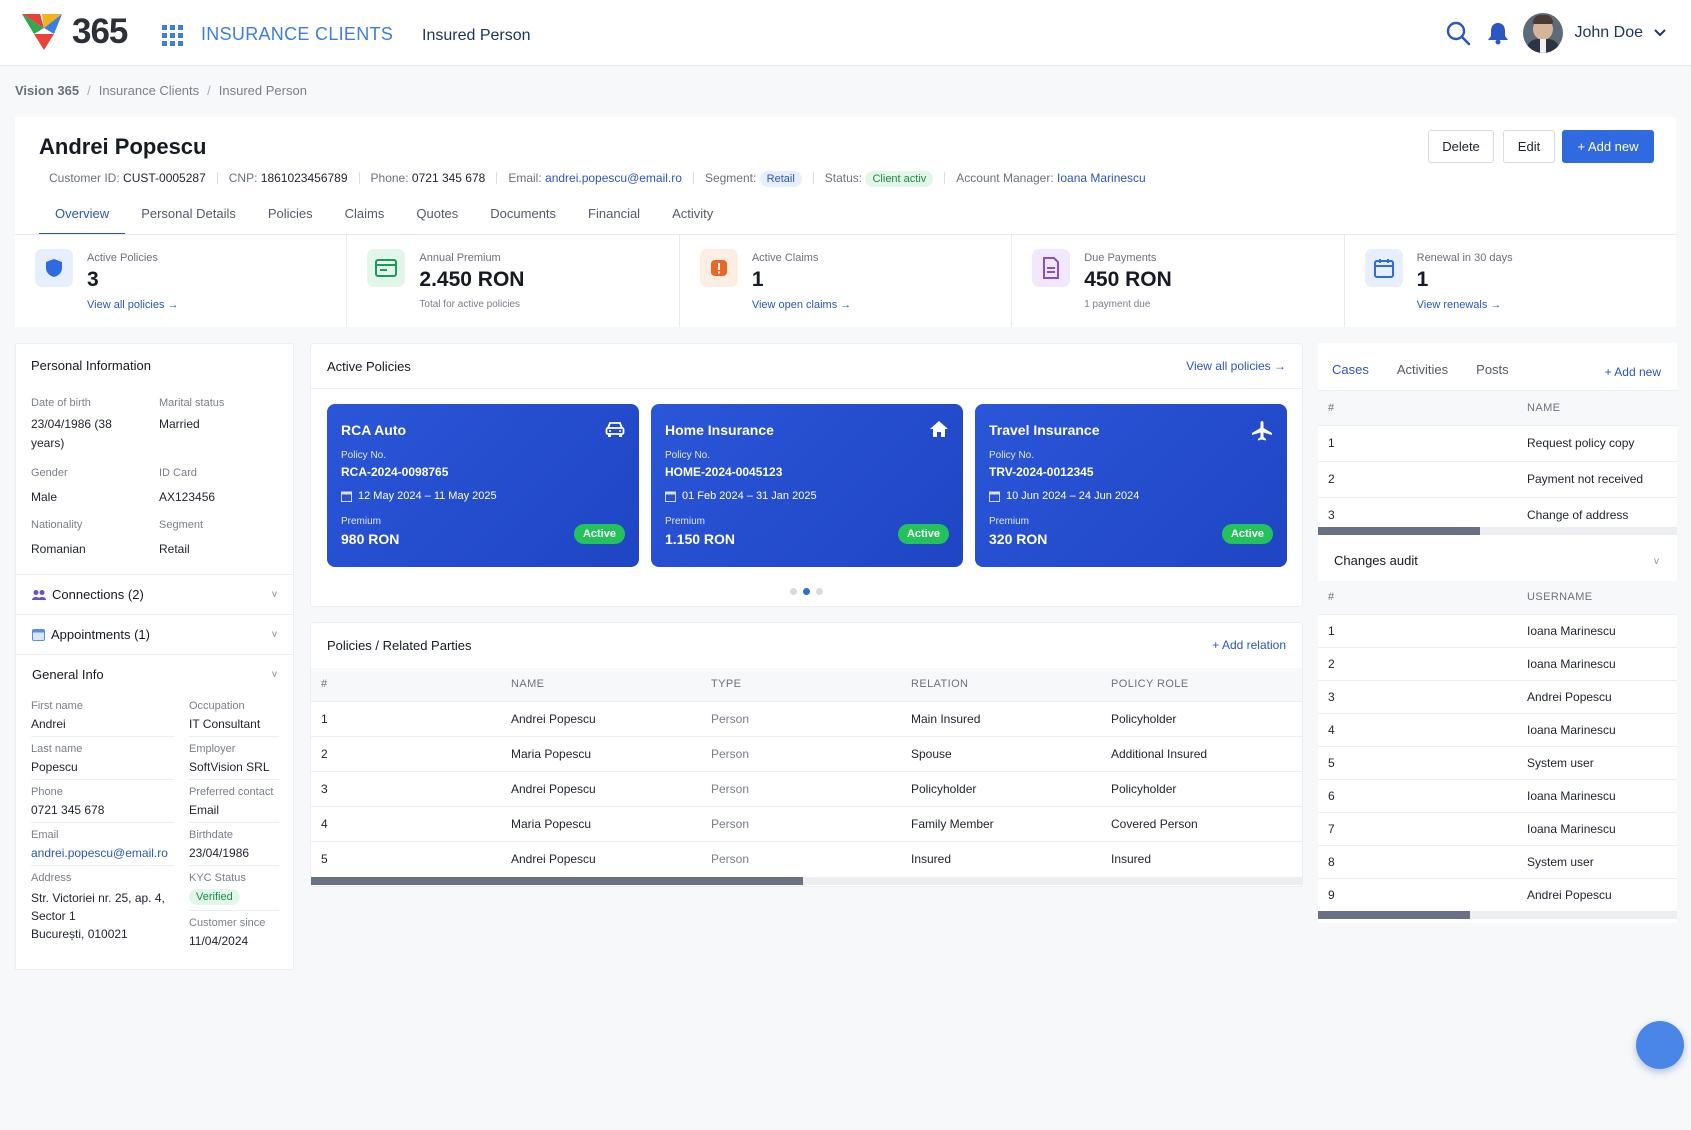 This screenshot has width=1691, height=1130. Describe the element at coordinates (476, 35) in the screenshot. I see `nav-insured-person: Insured Person` at that location.